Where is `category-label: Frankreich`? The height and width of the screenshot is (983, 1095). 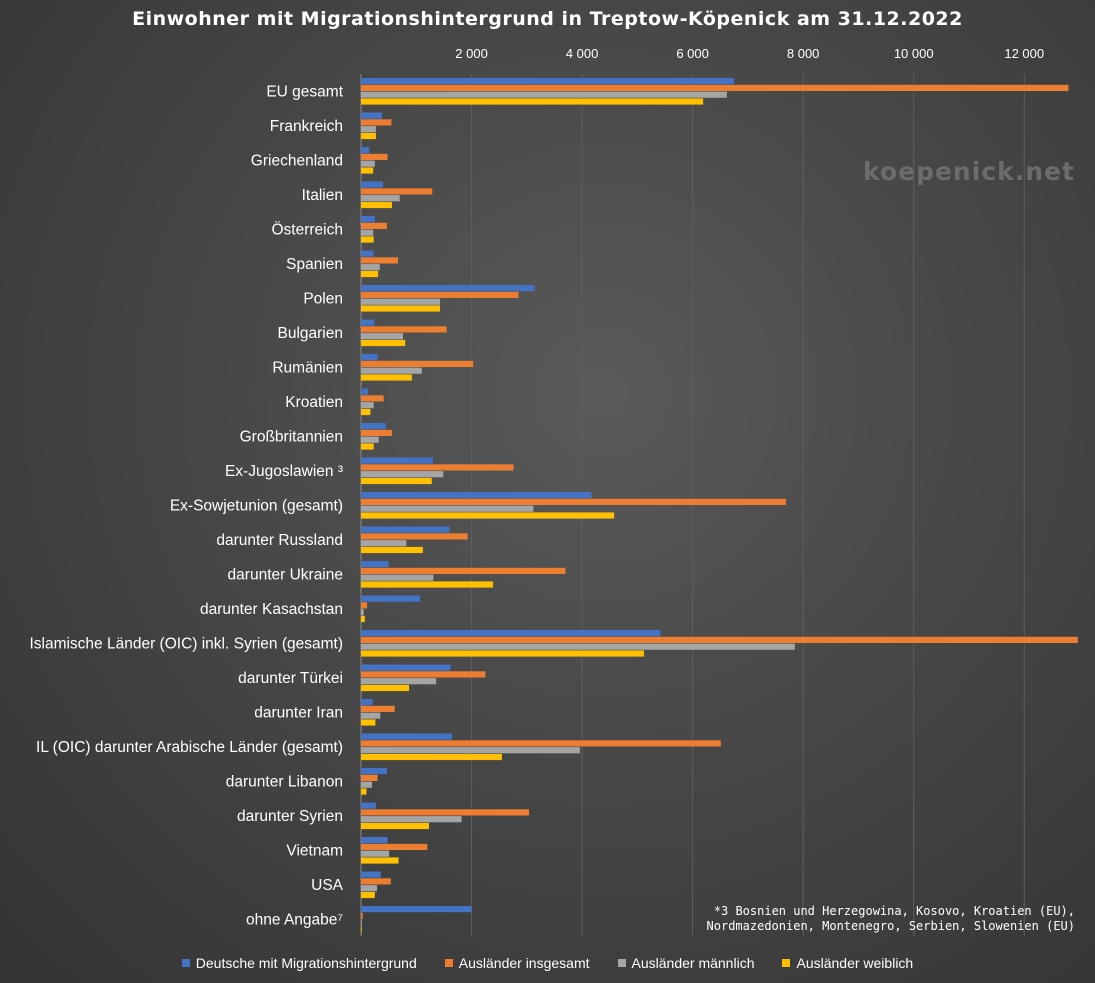
category-label: Frankreich is located at coordinates (306, 126).